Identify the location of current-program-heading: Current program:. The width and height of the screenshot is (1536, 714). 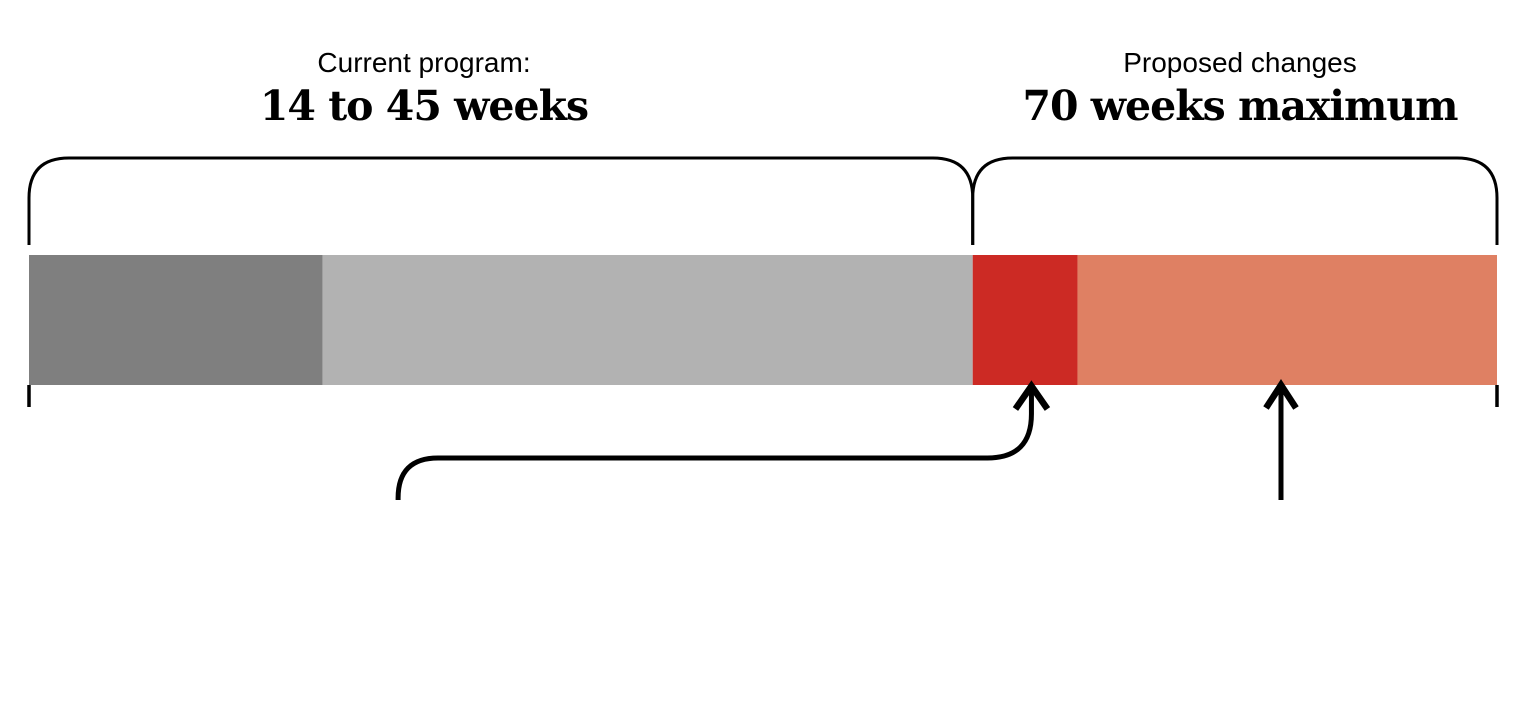
(423, 62).